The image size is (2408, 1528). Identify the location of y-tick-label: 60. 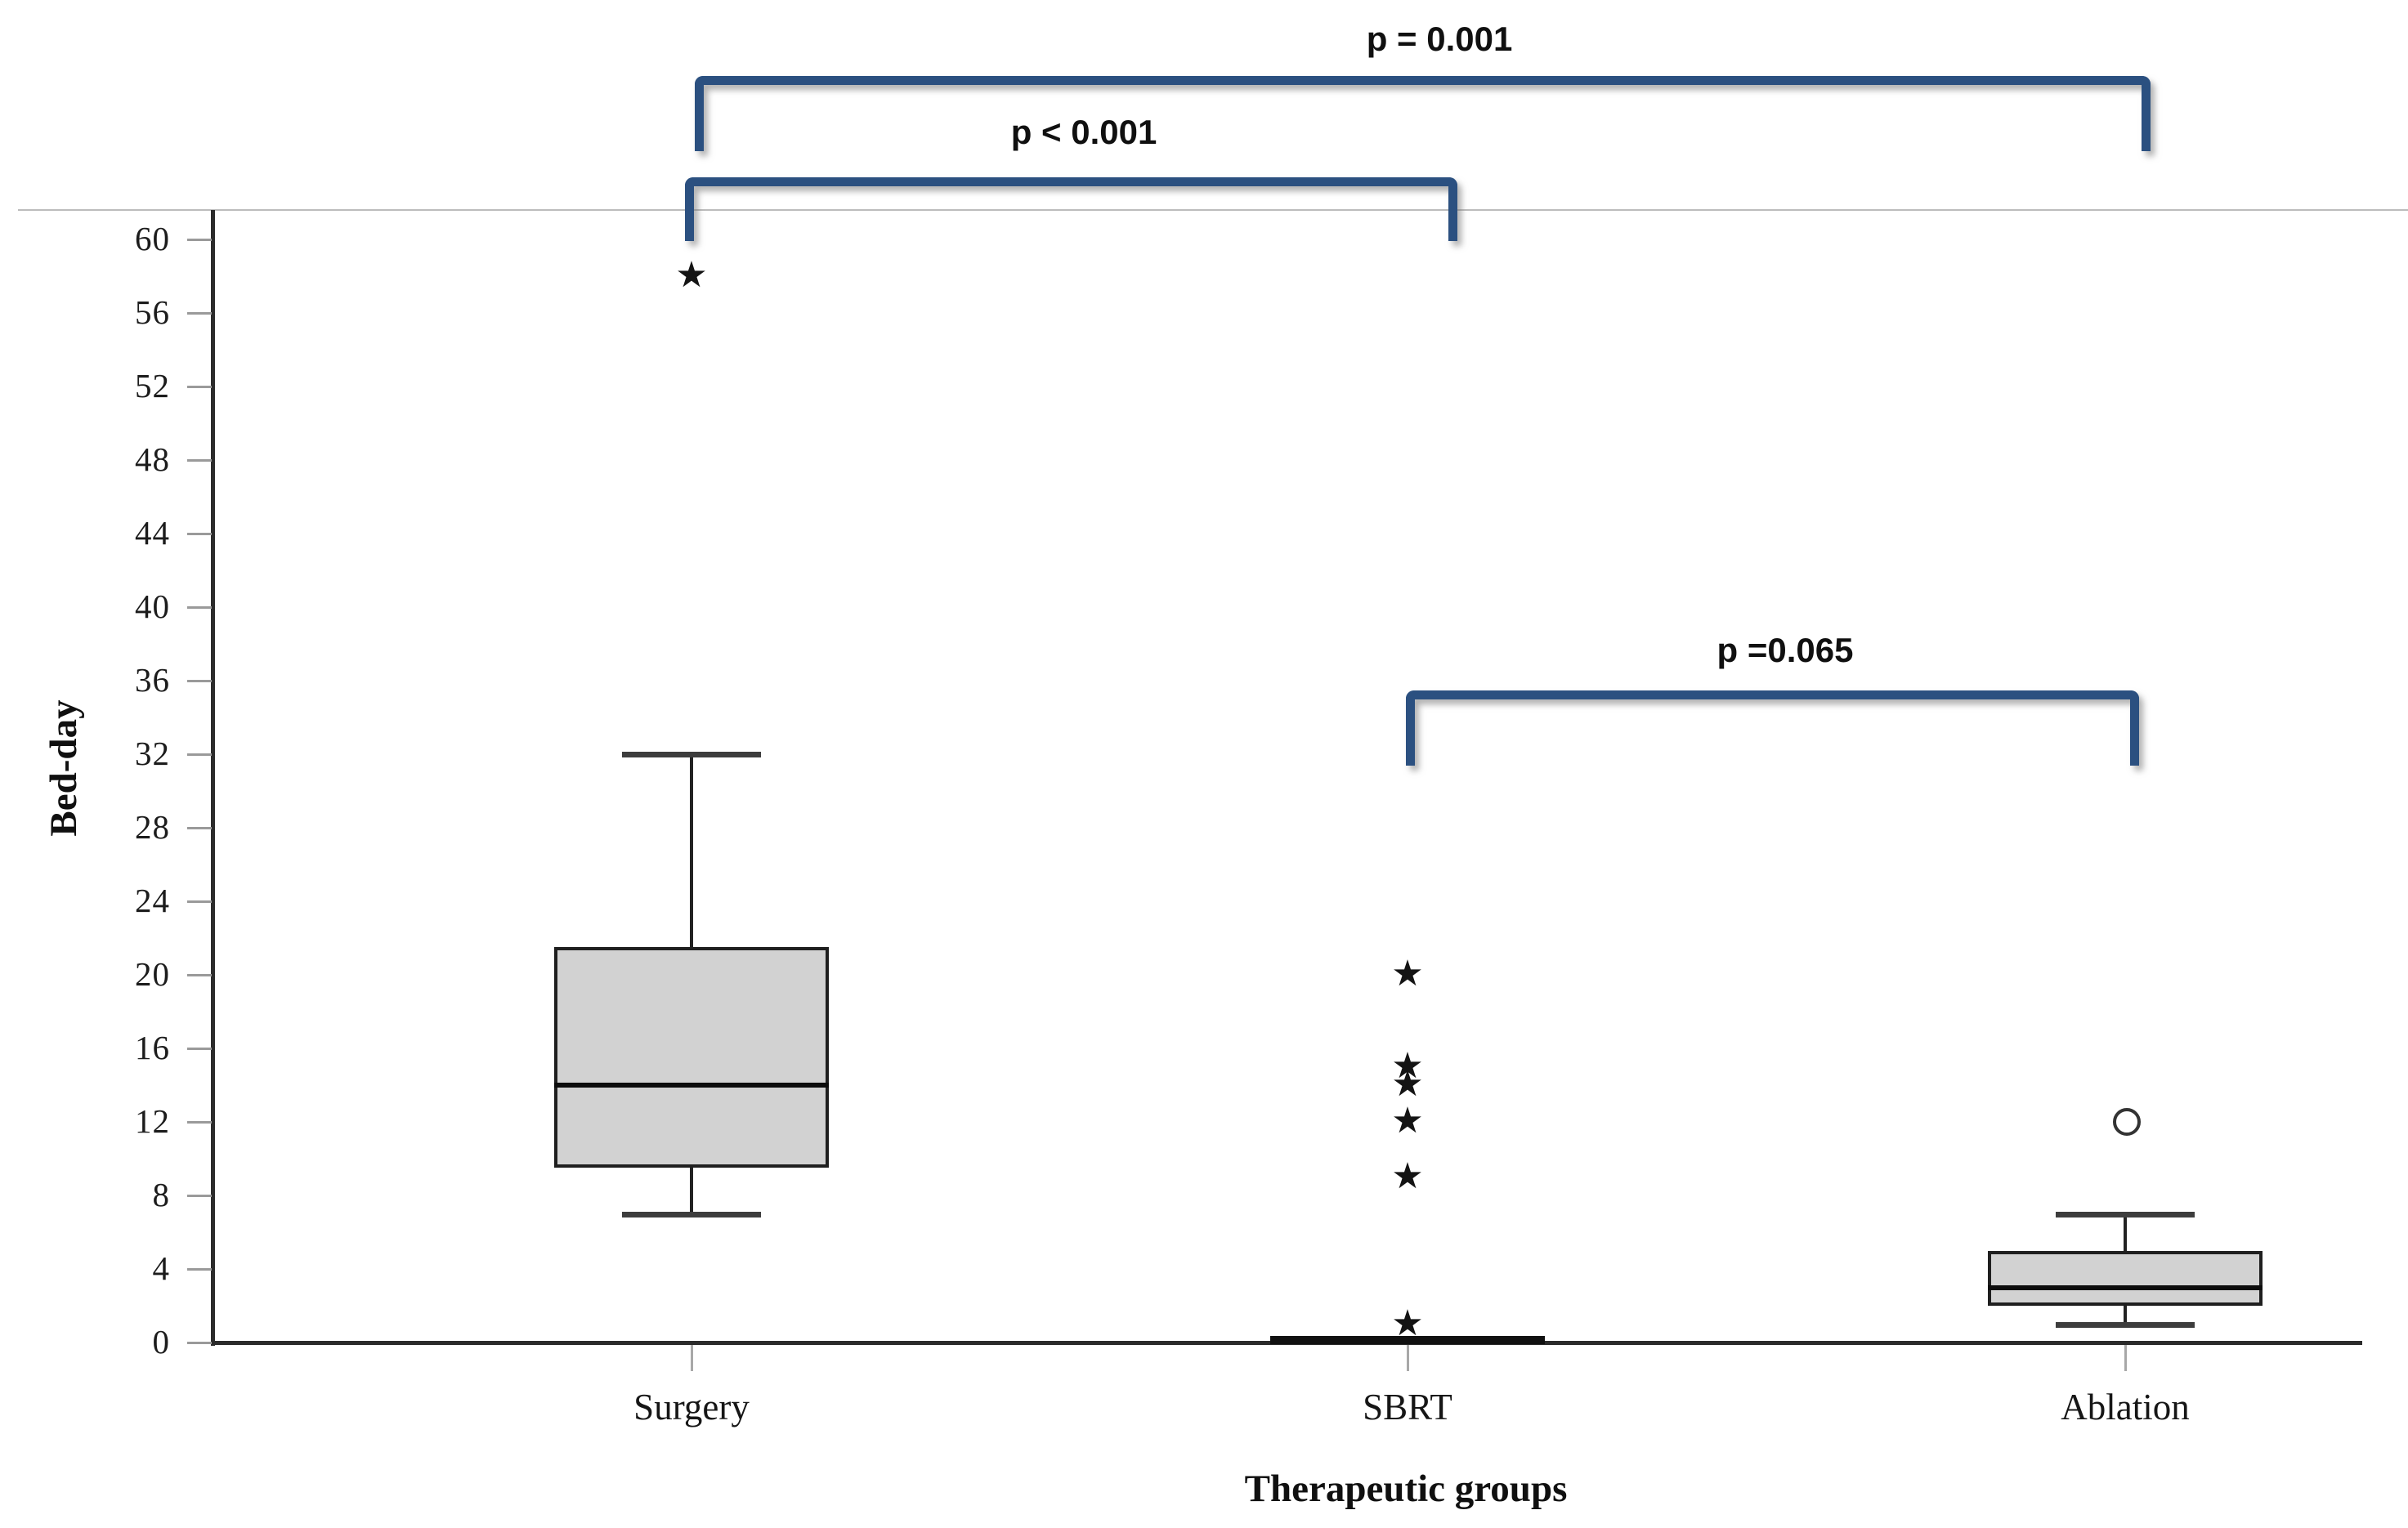
(153, 239).